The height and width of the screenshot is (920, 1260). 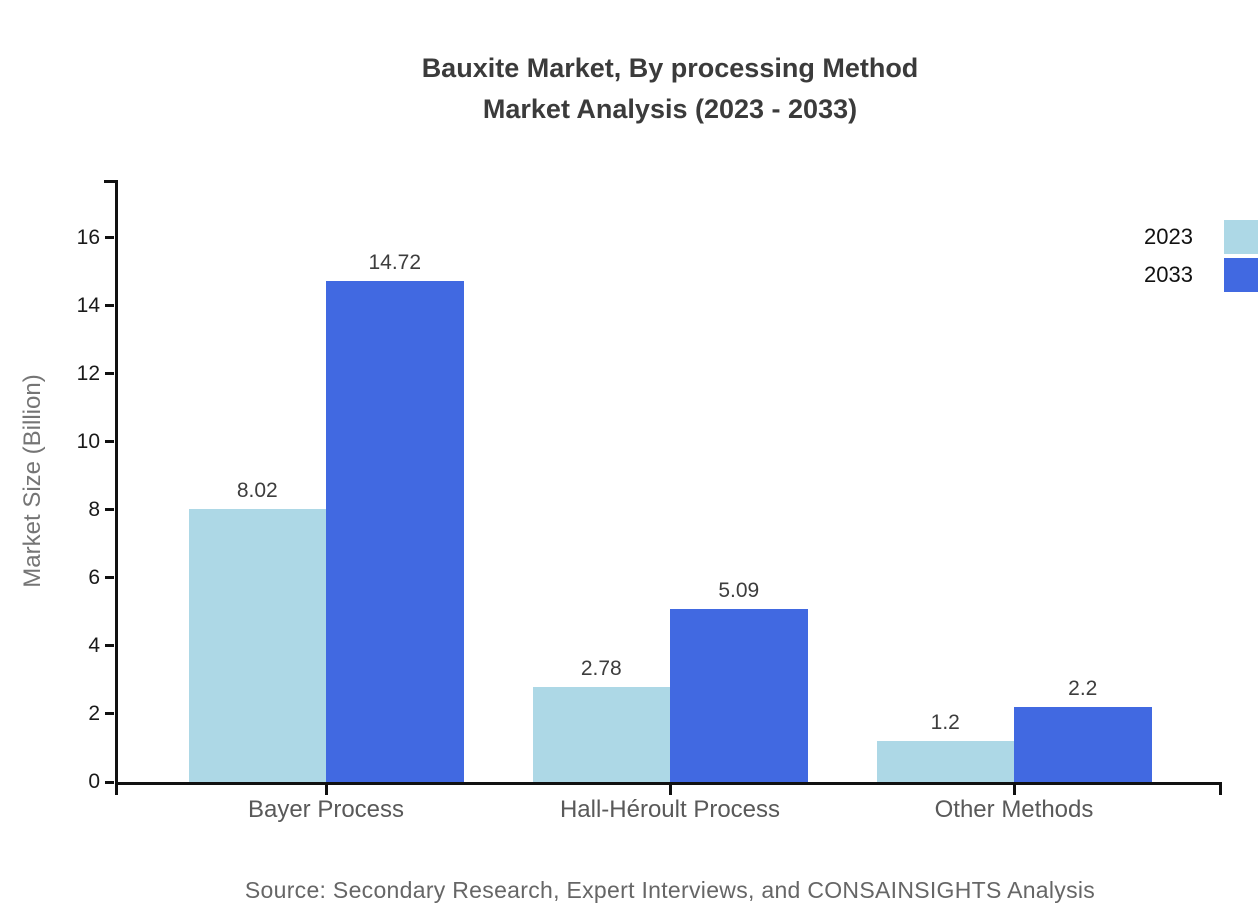 What do you see at coordinates (1014, 809) in the screenshot?
I see `category-label: Other Methods` at bounding box center [1014, 809].